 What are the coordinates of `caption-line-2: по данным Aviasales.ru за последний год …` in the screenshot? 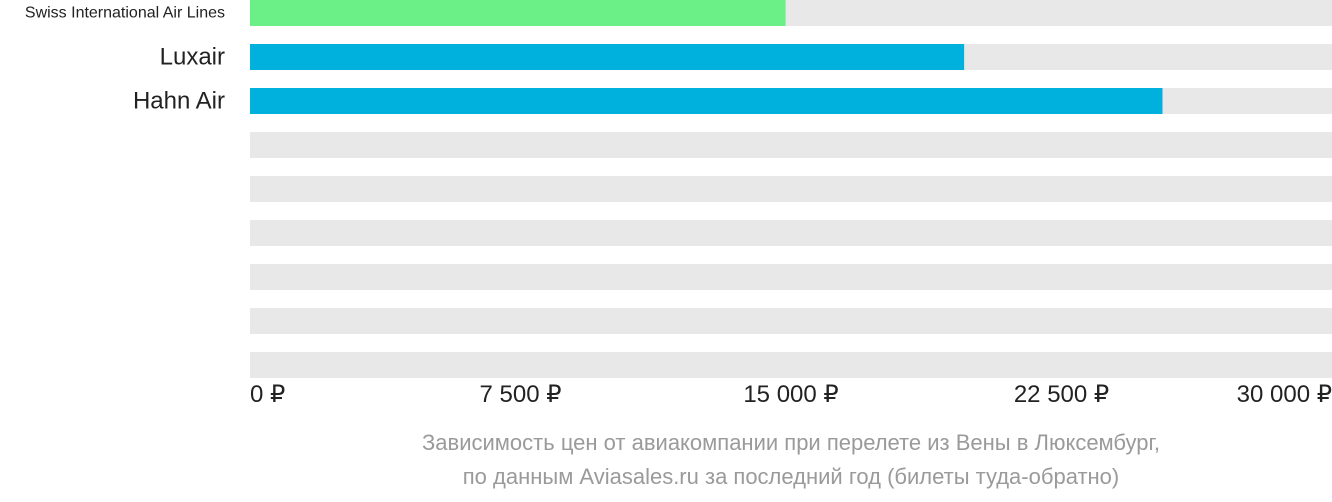 It's located at (791, 476).